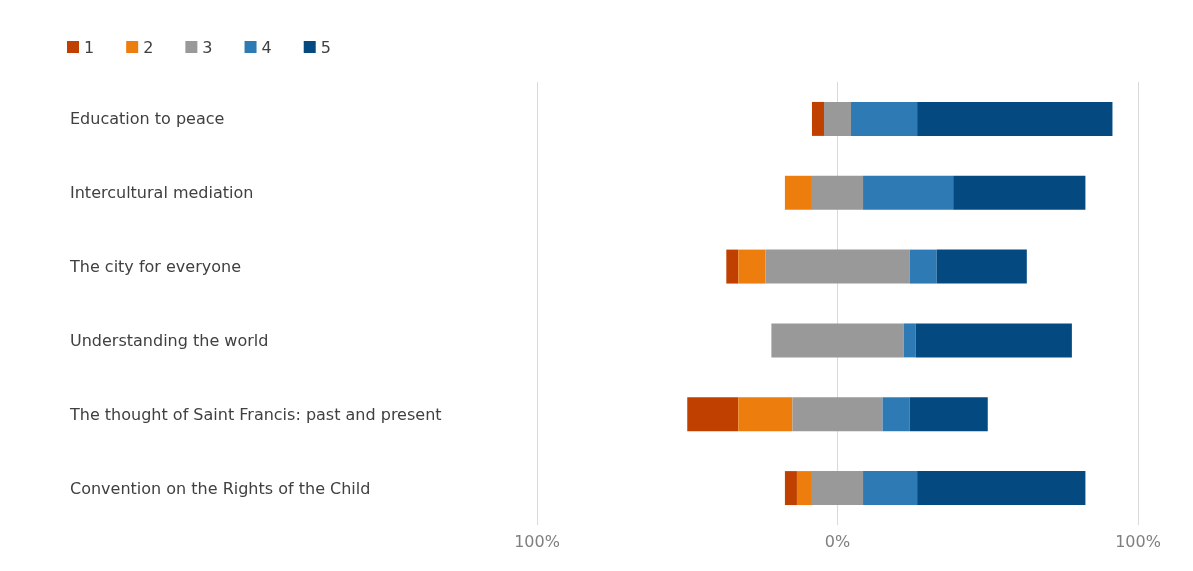 The width and height of the screenshot is (1193, 571). Describe the element at coordinates (207, 47) in the screenshot. I see `legend-label: 3` at that location.